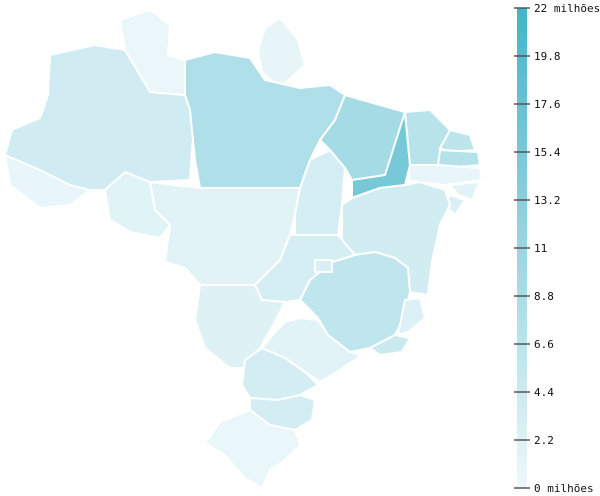 The image size is (600, 496). I want to click on state-alagoas, so click(465, 191).